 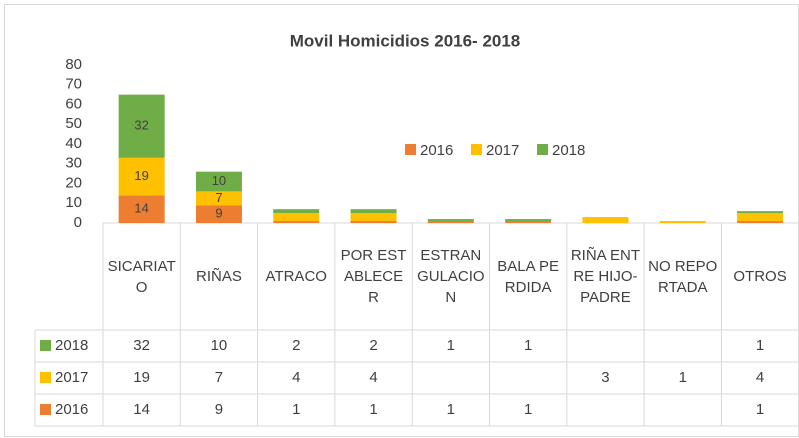 What do you see at coordinates (71, 409) in the screenshot?
I see `table-legend-label: 2016` at bounding box center [71, 409].